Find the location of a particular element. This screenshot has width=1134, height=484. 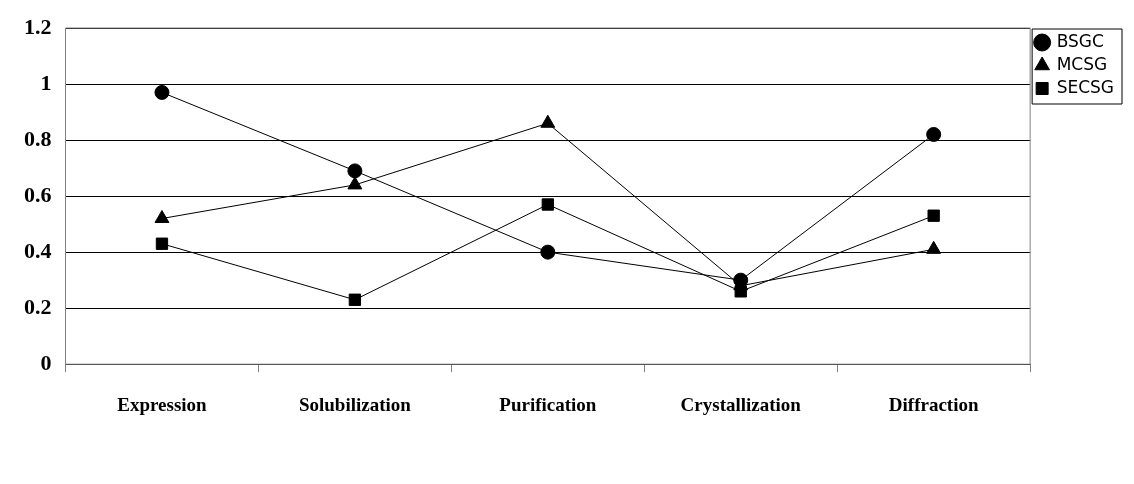

x-tick-label: Solubilization is located at coordinates (355, 404).